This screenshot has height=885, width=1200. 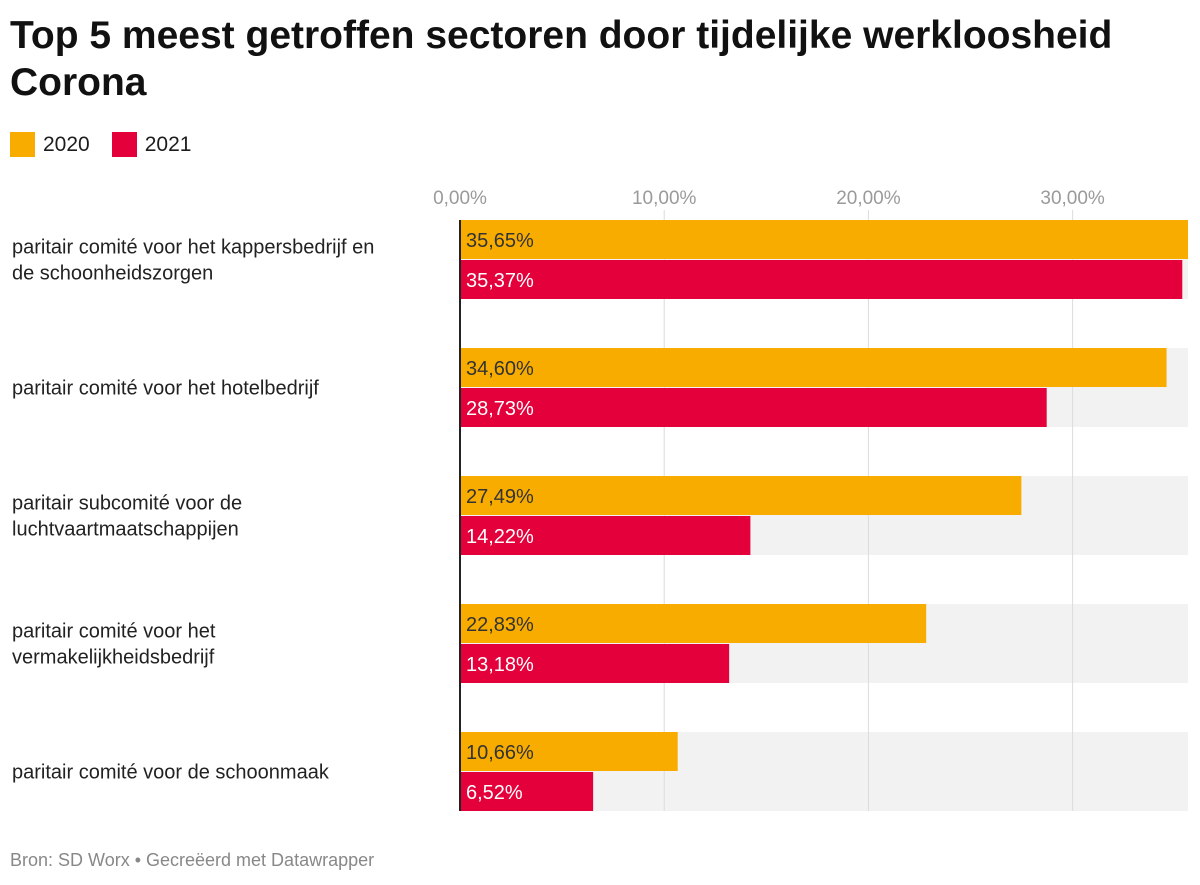 What do you see at coordinates (500, 665) in the screenshot?
I see `data-label-2021: 13,18%` at bounding box center [500, 665].